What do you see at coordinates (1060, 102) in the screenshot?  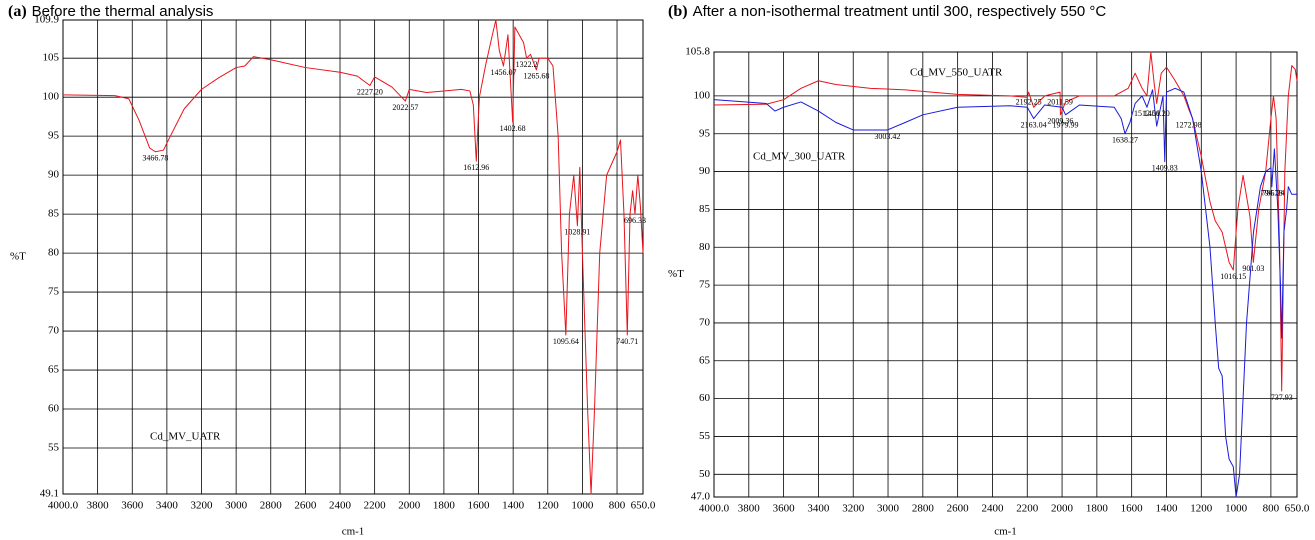 I see `peak-label: 2011.59` at bounding box center [1060, 102].